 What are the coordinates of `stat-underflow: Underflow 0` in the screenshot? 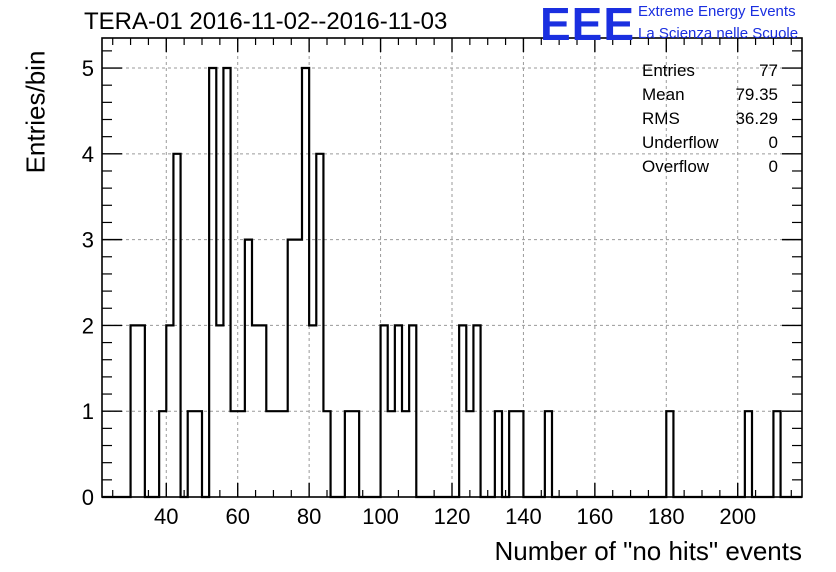 It's located at (710, 144).